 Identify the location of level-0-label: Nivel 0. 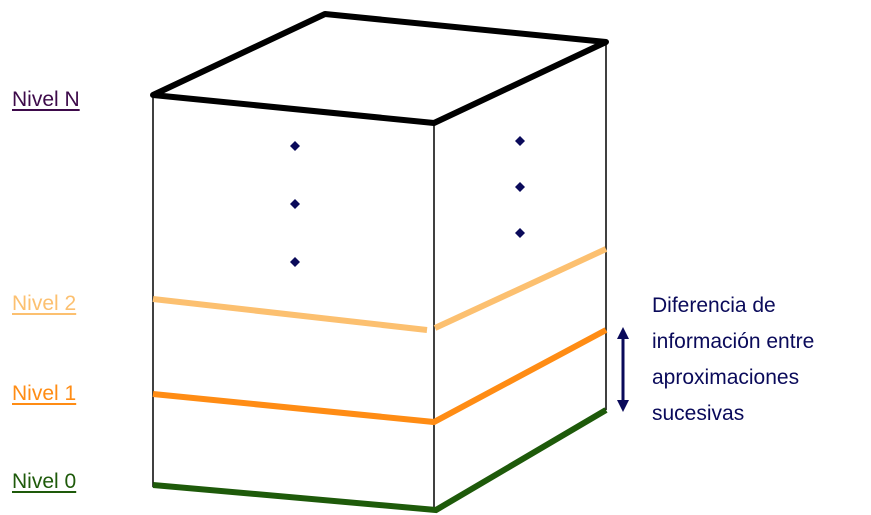
(44, 481).